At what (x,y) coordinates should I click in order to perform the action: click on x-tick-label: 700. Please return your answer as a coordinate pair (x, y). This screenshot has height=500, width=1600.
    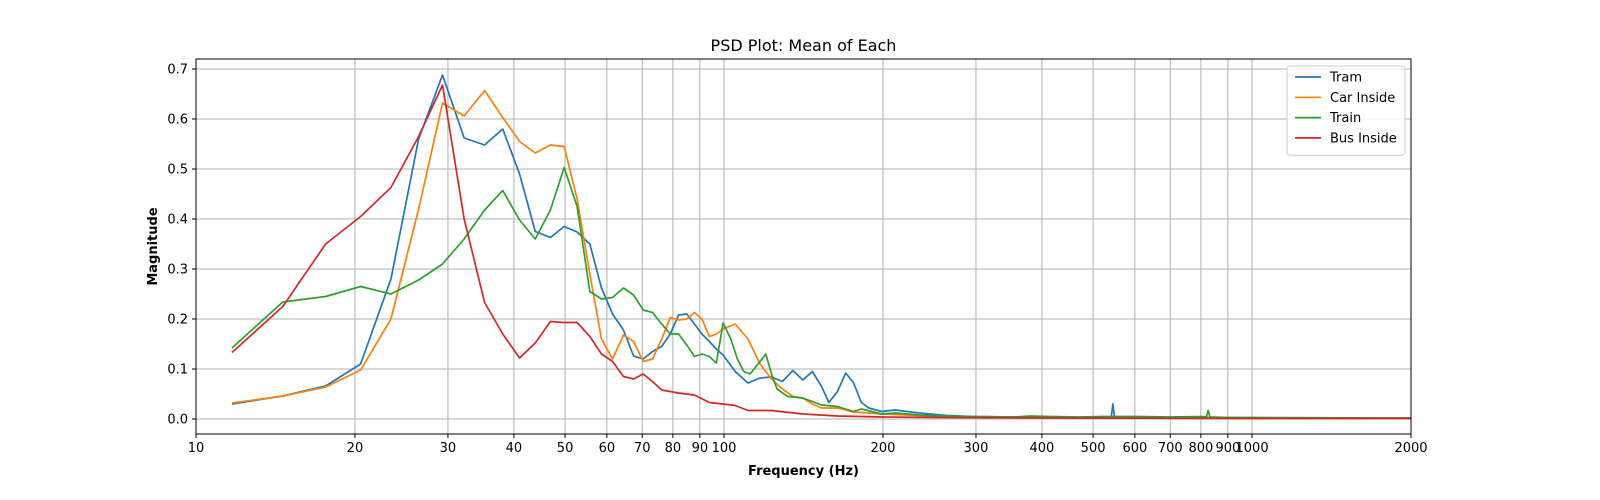
    Looking at the image, I should click on (1170, 448).